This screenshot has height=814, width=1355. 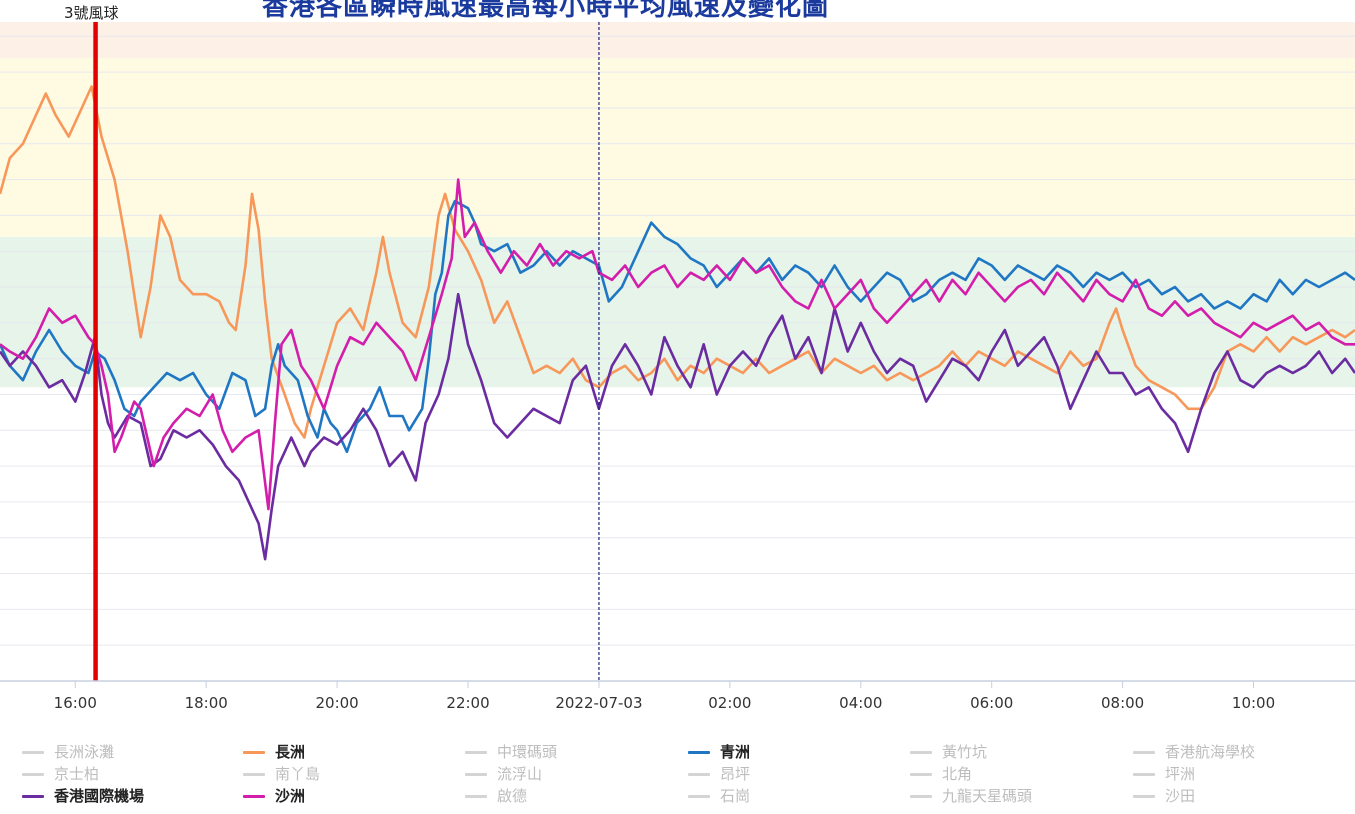 I want to click on legend-label: 流浮山, so click(x=520, y=774).